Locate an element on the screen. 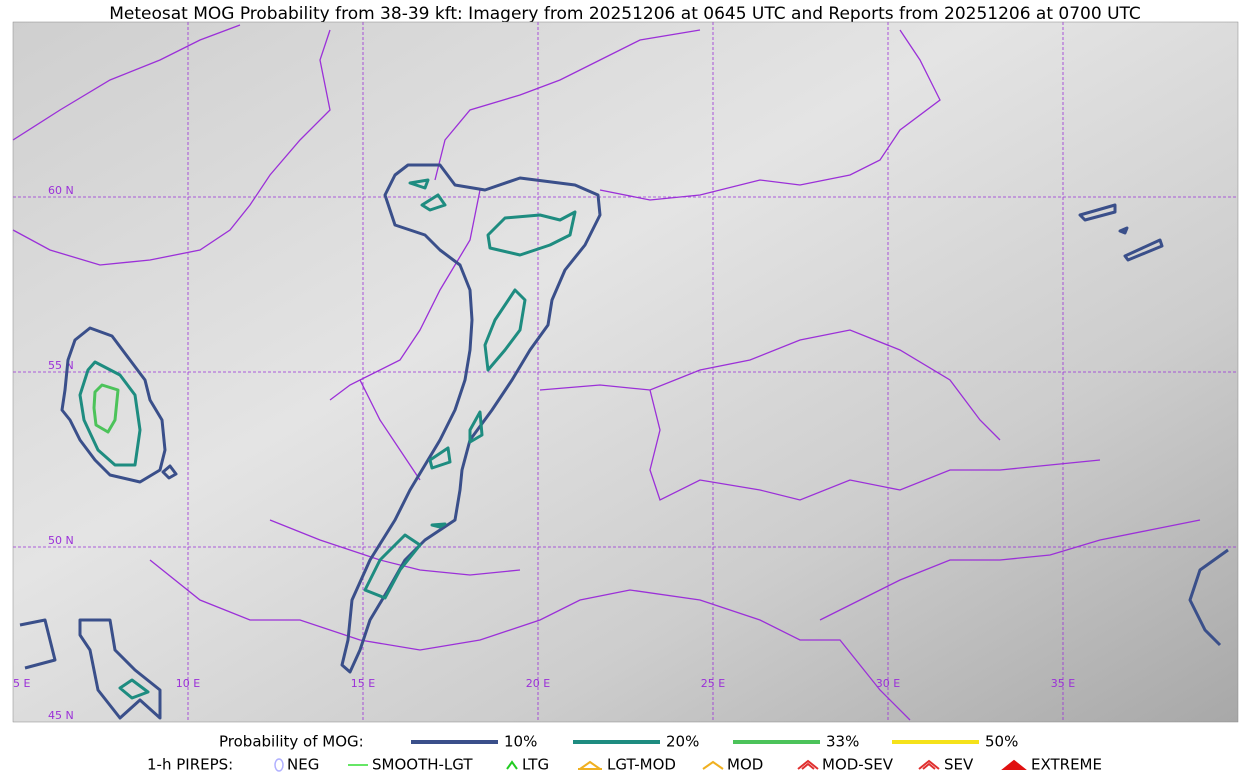 The width and height of the screenshot is (1250, 782). legend-label: 20% is located at coordinates (682, 742).